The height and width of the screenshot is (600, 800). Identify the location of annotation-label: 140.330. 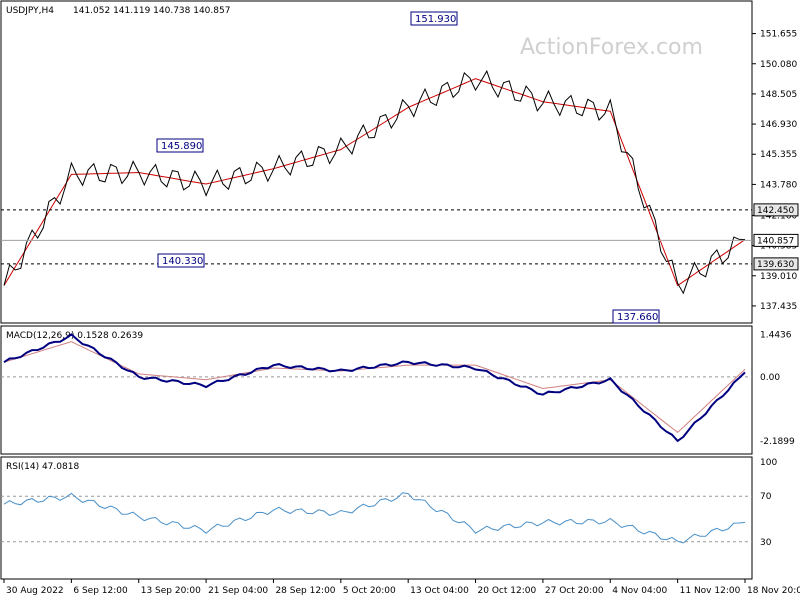
(182, 261).